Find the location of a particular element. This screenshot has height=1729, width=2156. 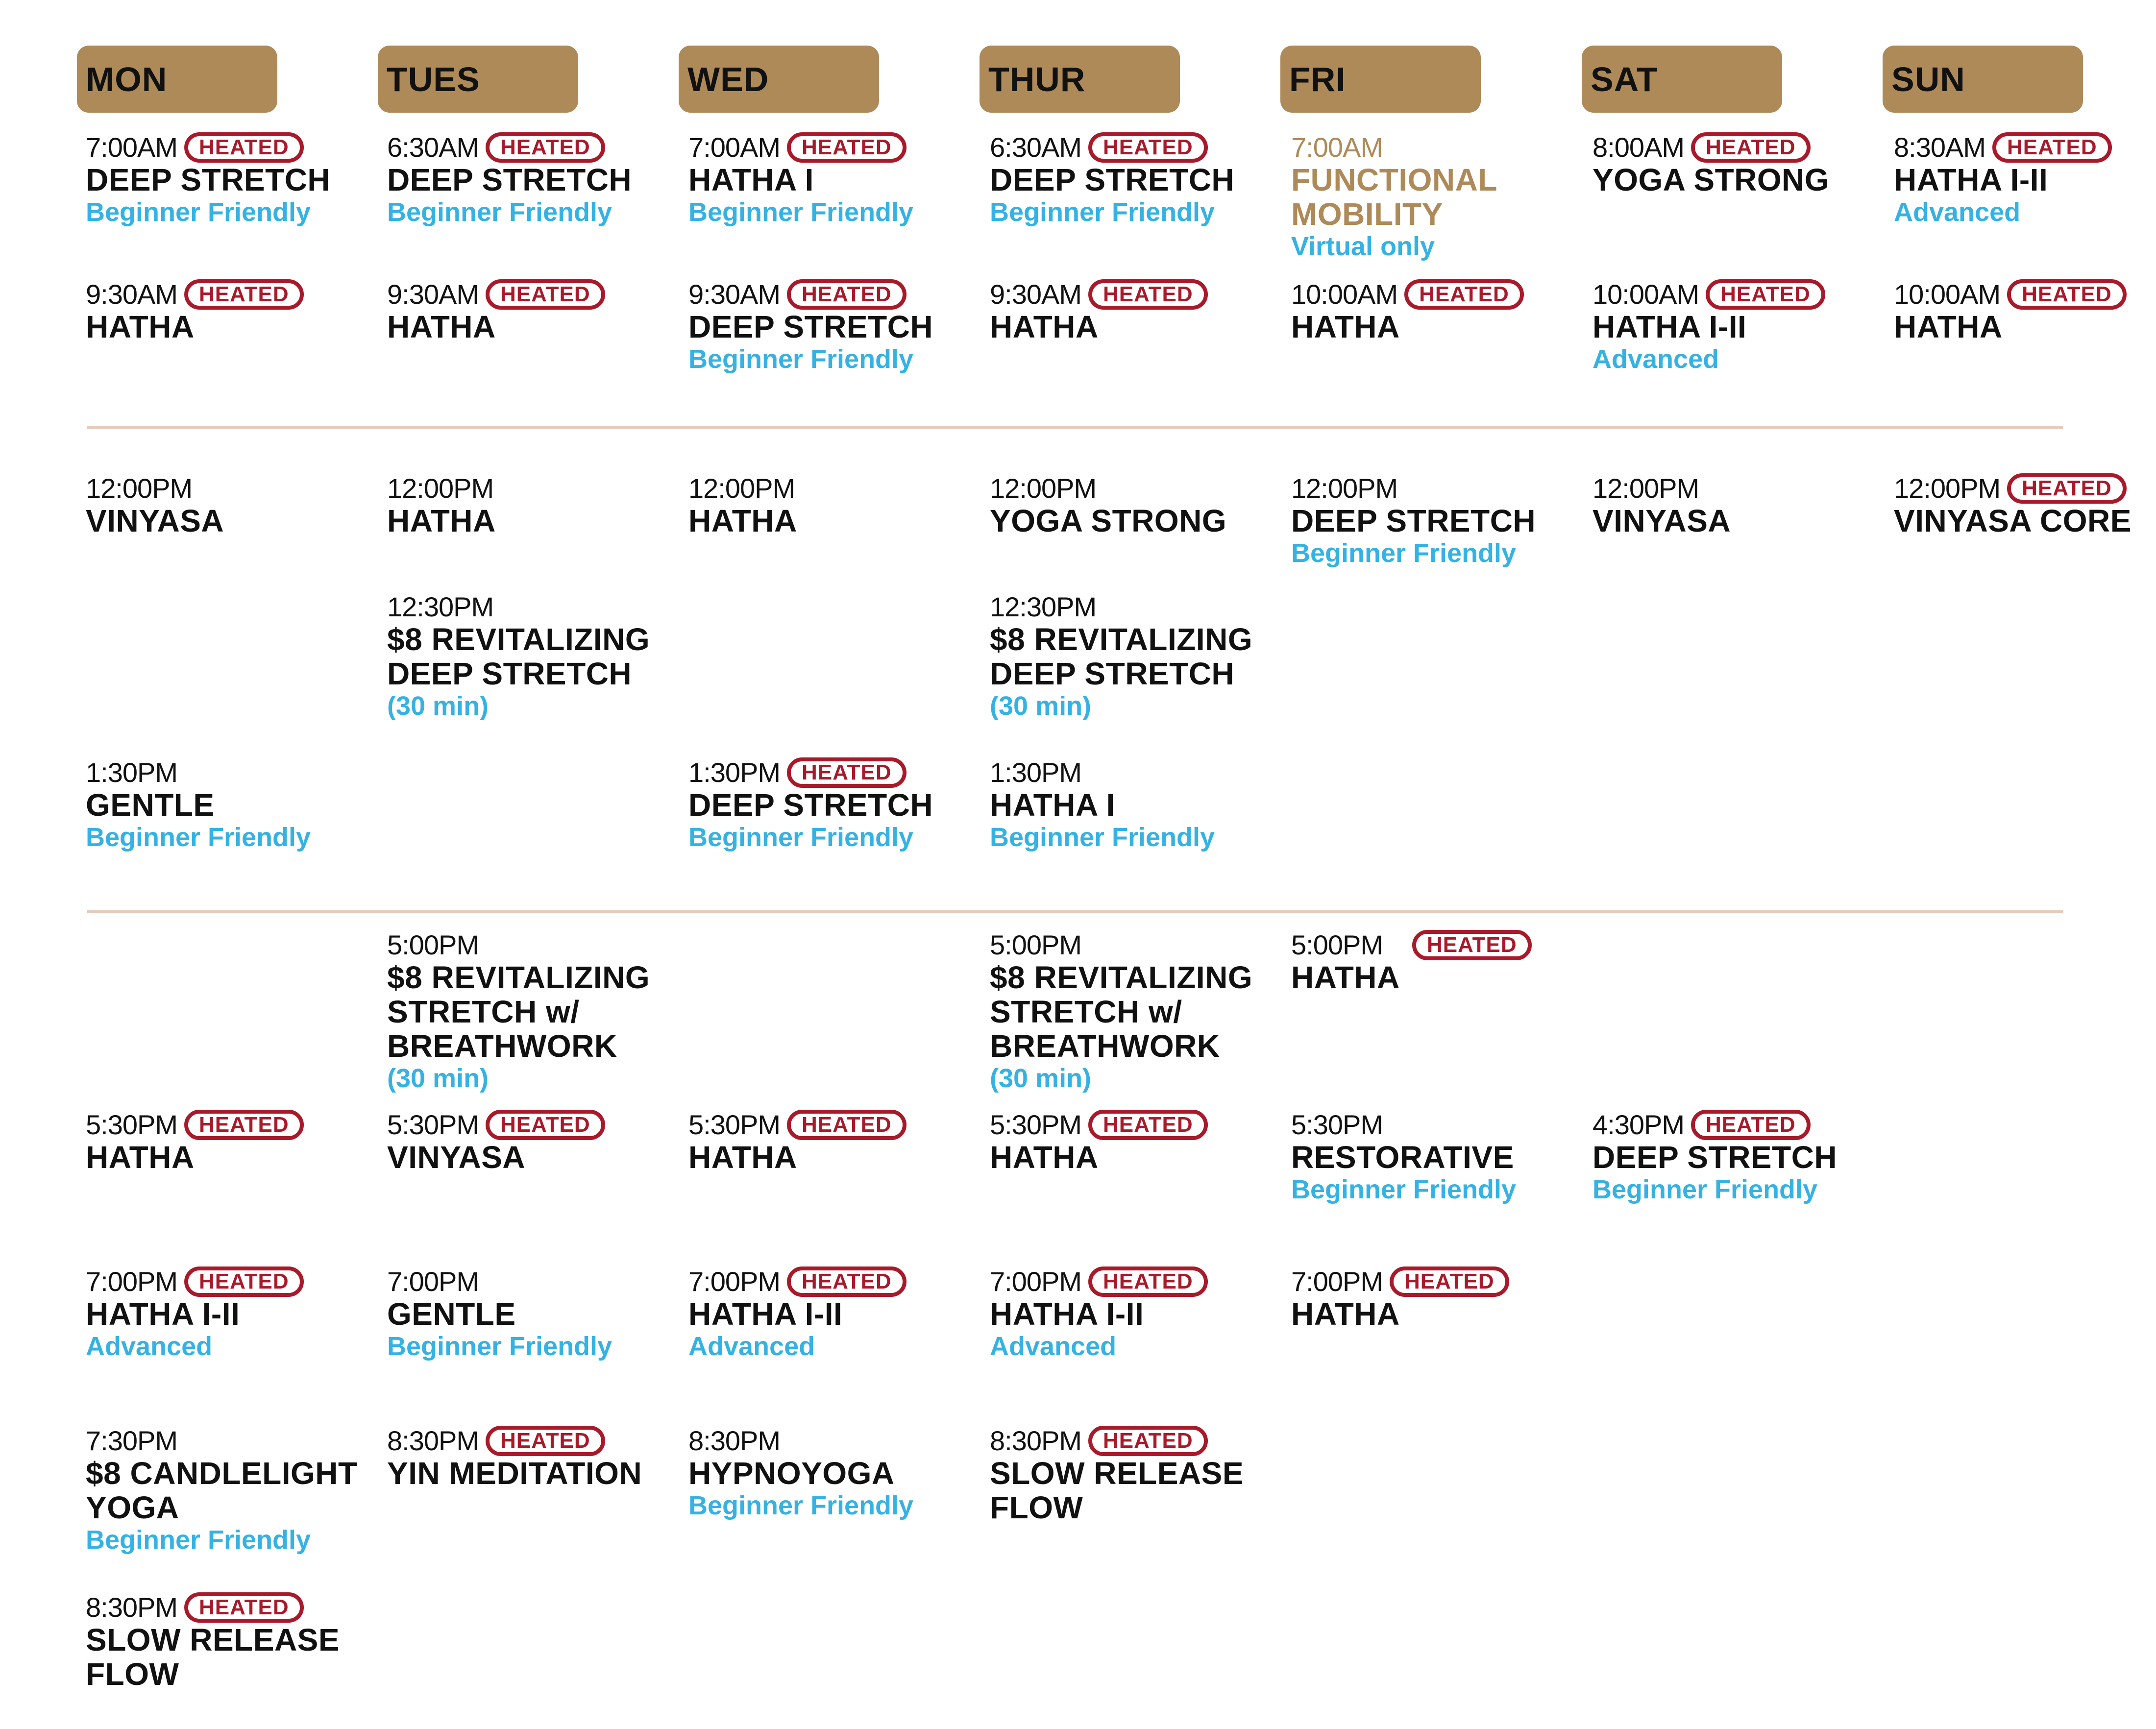

class-name: GENTLE is located at coordinates (451, 1314).